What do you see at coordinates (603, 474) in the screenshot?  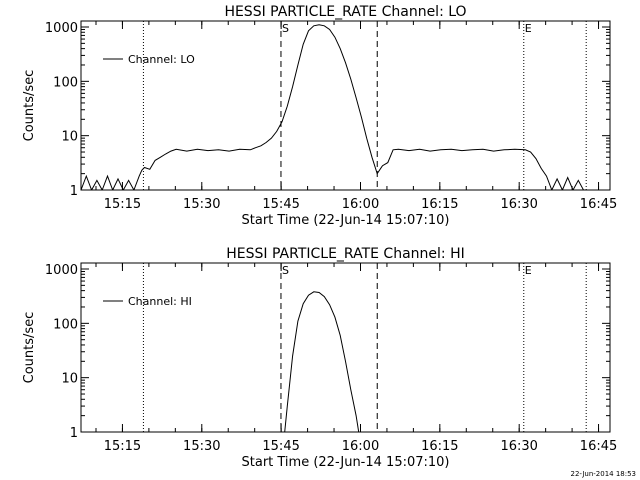 I see `timestamp-footer: 22-Jun-2014 18:53` at bounding box center [603, 474].